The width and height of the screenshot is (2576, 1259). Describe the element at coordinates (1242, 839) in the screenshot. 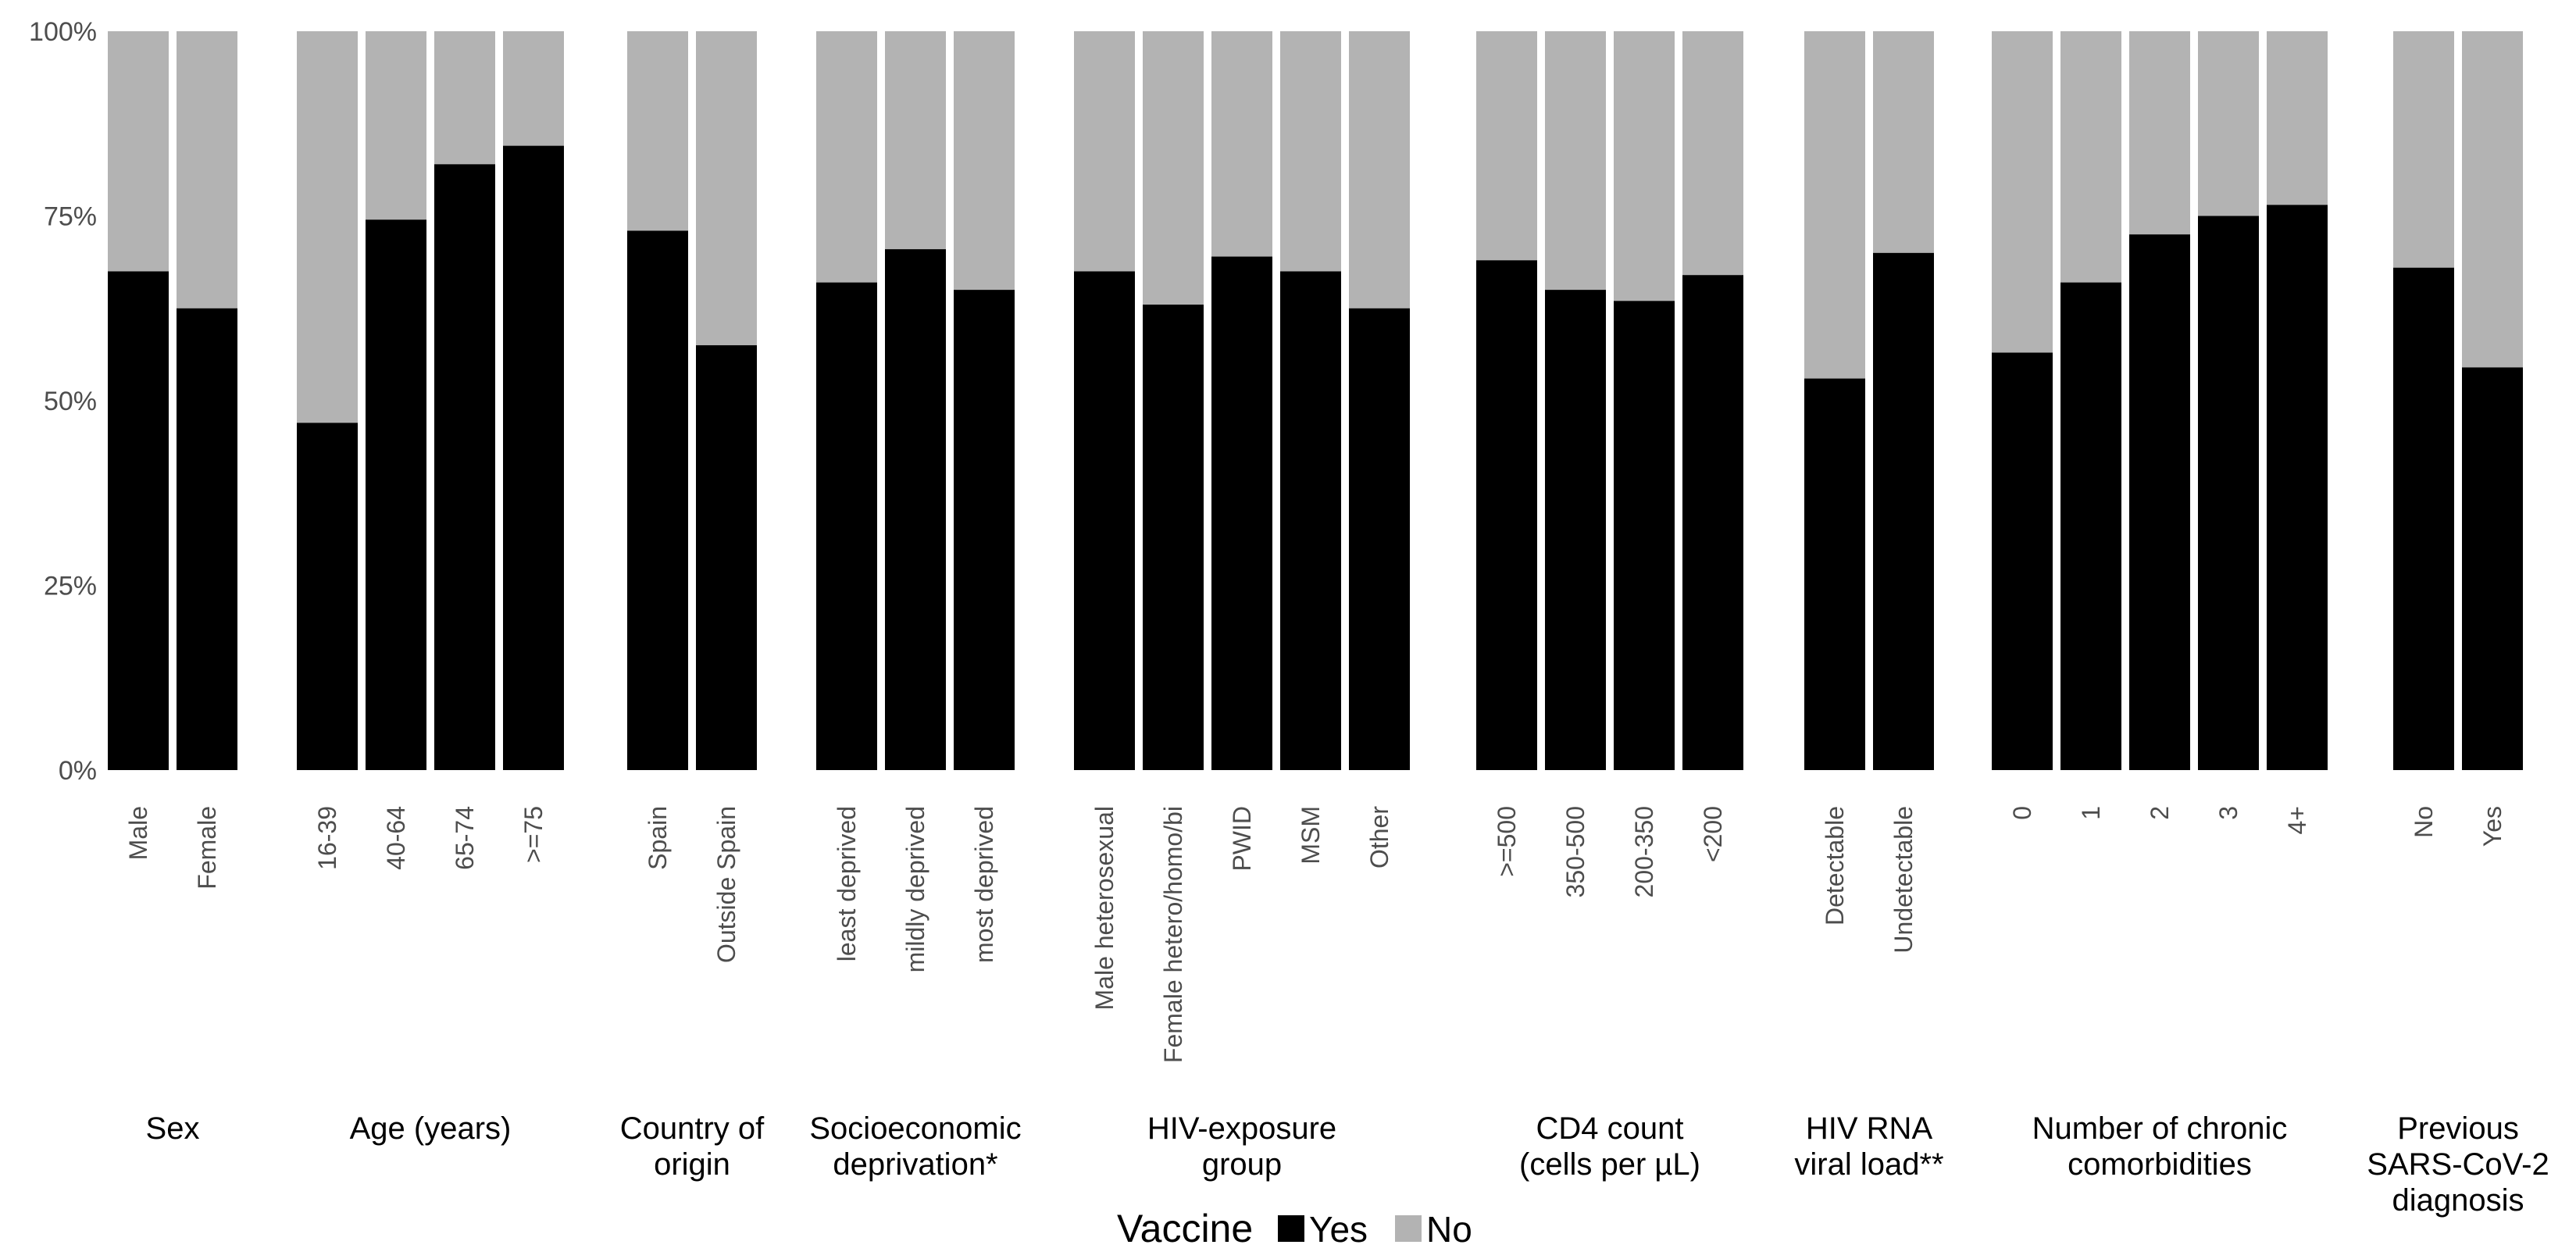

I see `x-tick-label: PWID` at that location.